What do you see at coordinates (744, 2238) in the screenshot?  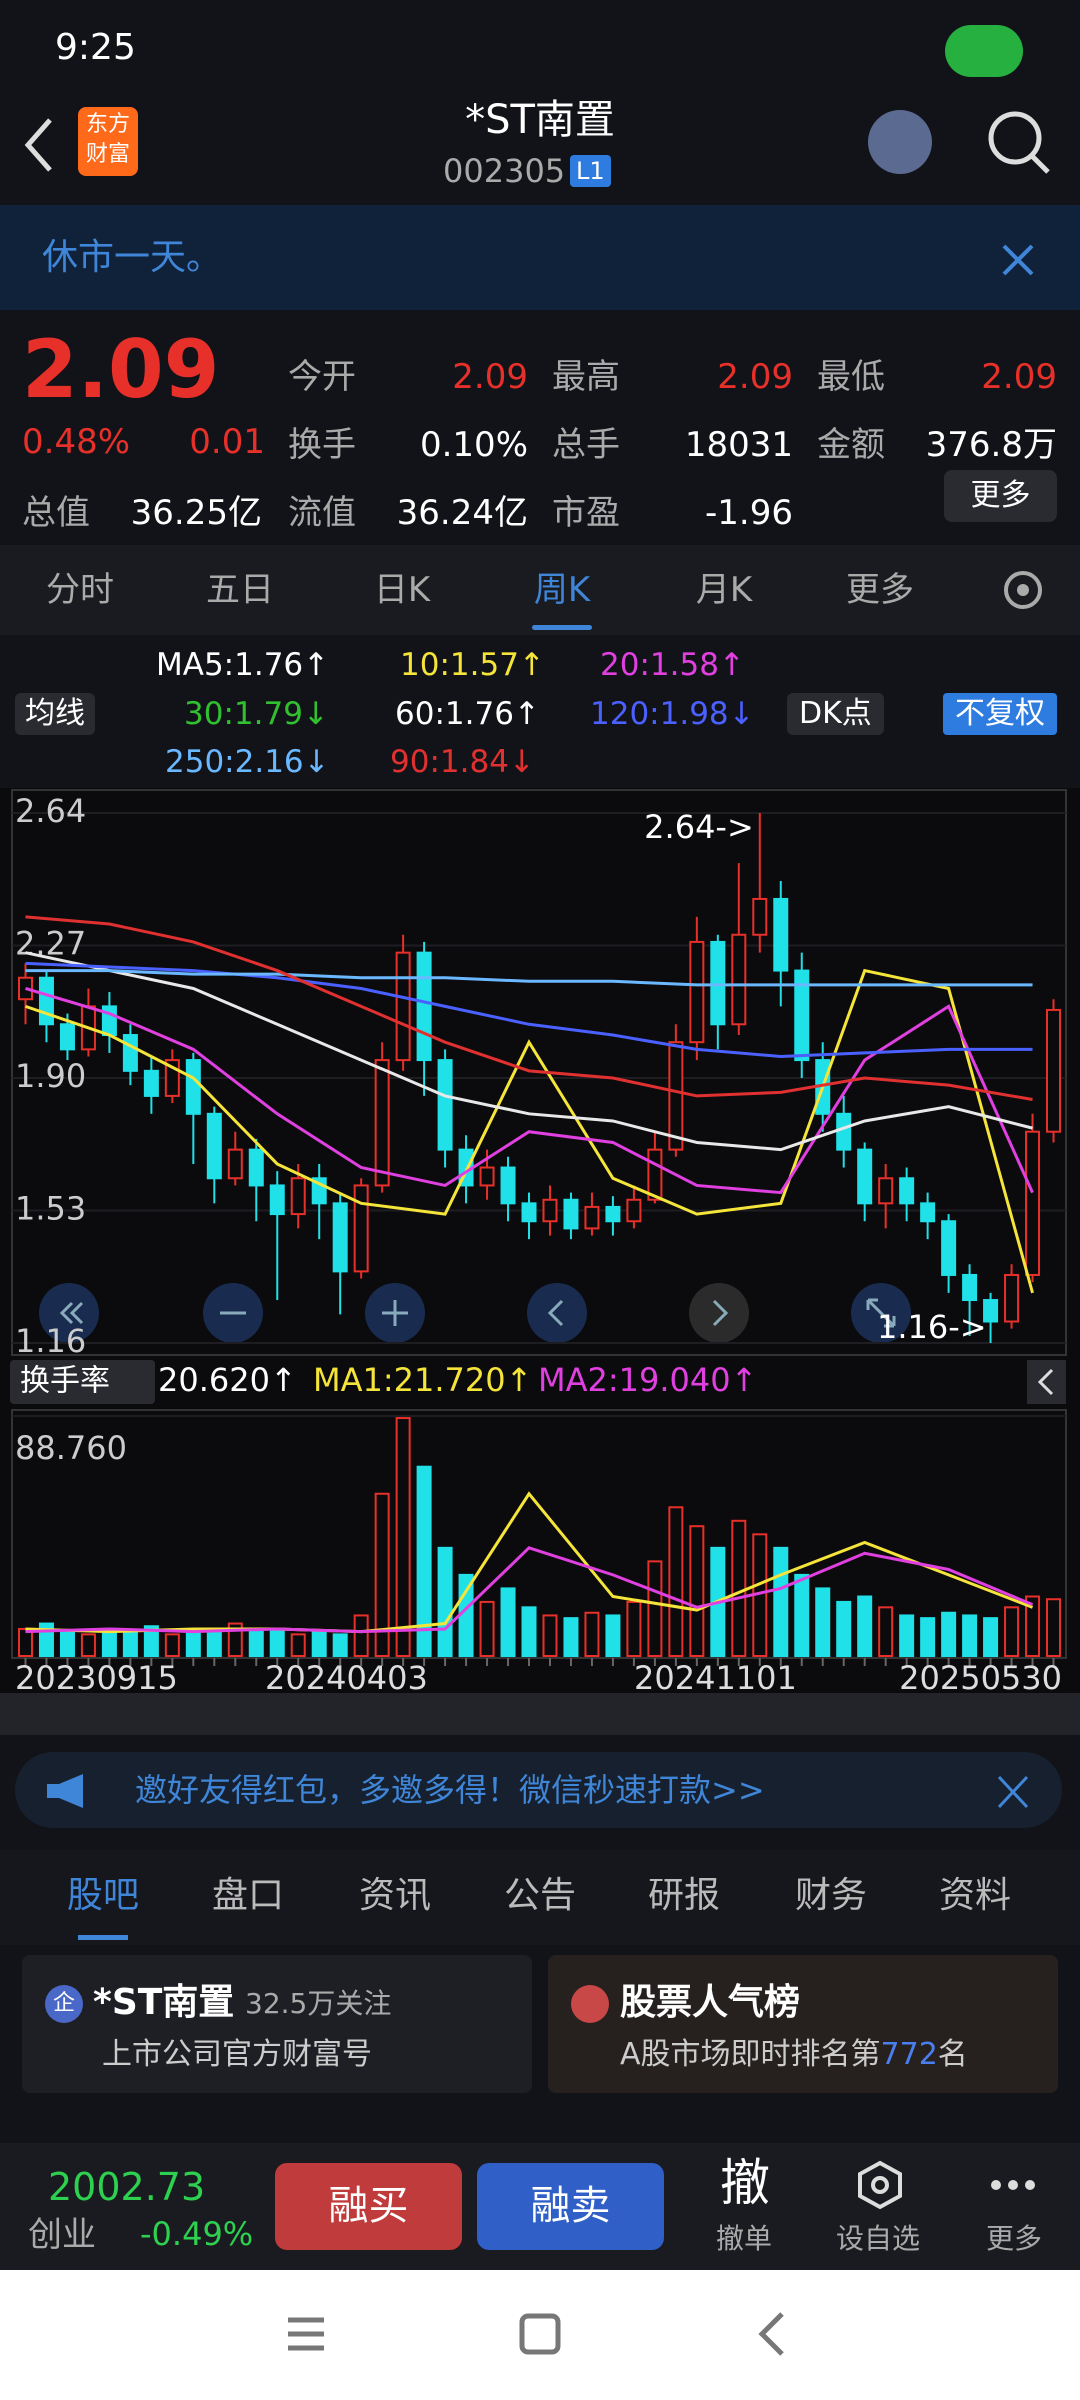 I see `cancel-label: 撤单` at bounding box center [744, 2238].